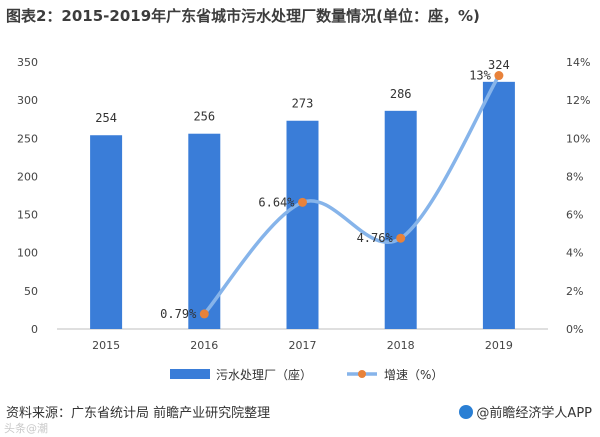 Image resolution: width=600 pixels, height=437 pixels. What do you see at coordinates (362, 374) in the screenshot?
I see `legend-marker-icon` at bounding box center [362, 374].